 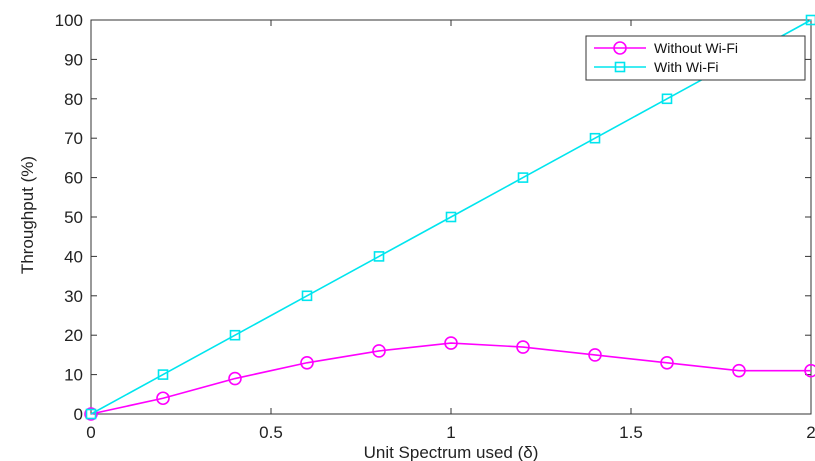 I want to click on y-tick-label: 50, so click(x=73, y=217).